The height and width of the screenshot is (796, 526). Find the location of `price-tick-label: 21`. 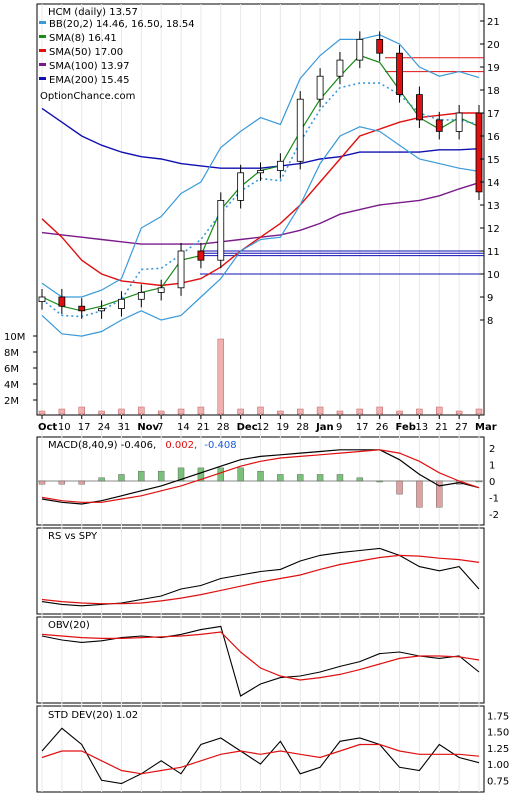

price-tick-label: 21 is located at coordinates (493, 22).